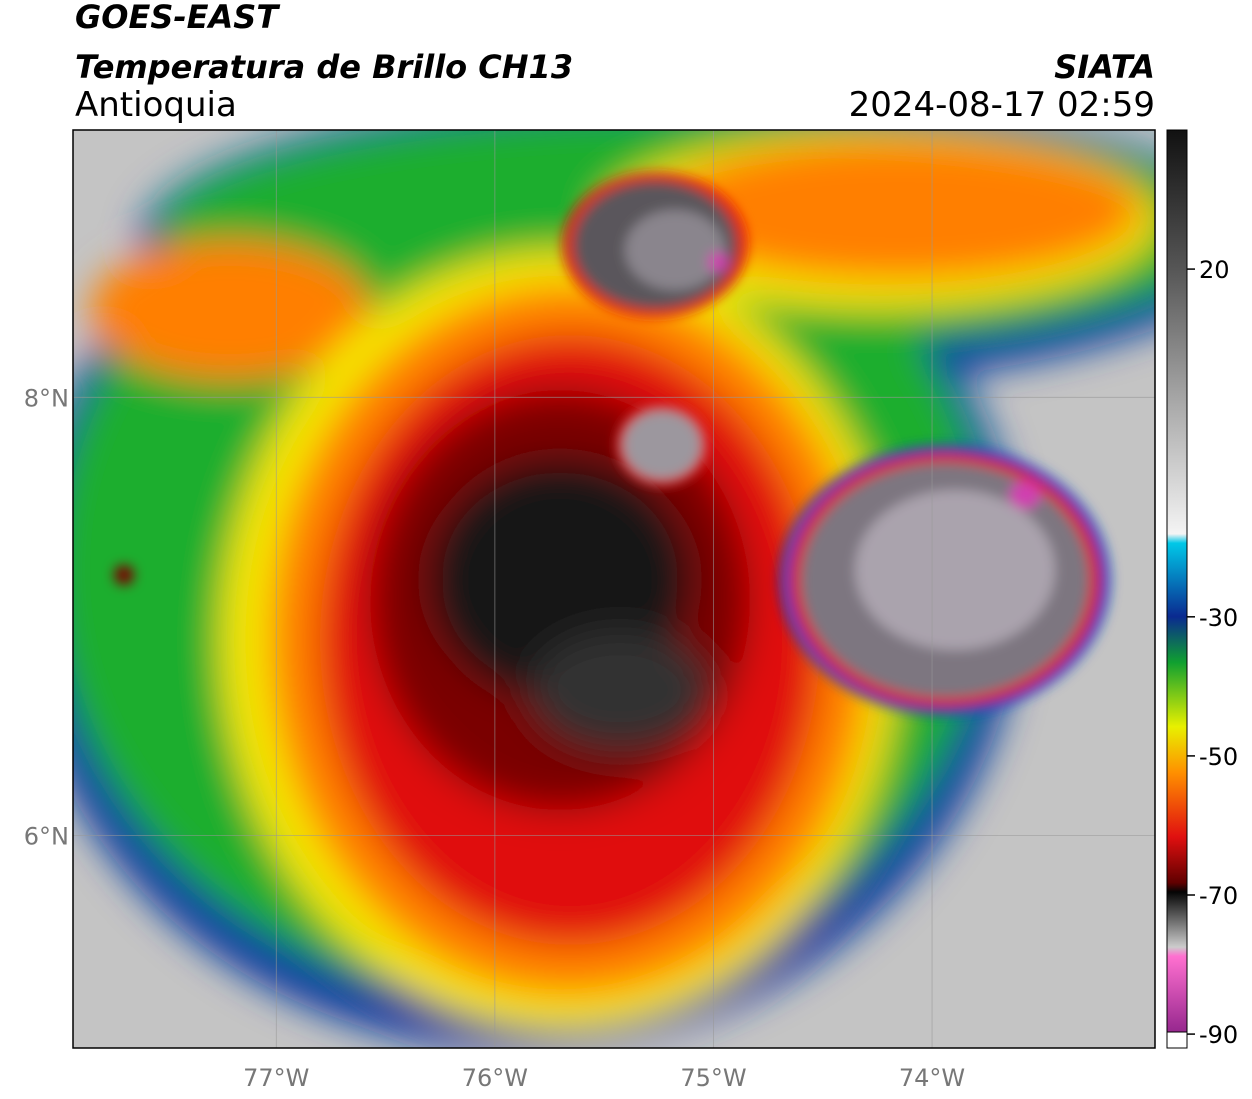 The width and height of the screenshot is (1252, 1099). What do you see at coordinates (156, 105) in the screenshot?
I see `region: Antioquia` at bounding box center [156, 105].